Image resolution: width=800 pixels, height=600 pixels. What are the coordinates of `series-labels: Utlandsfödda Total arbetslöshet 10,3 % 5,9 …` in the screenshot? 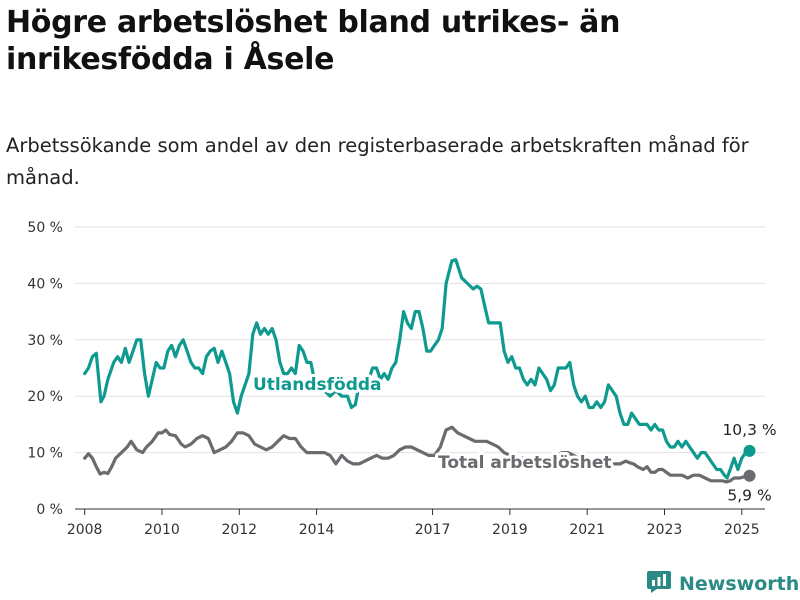 It's located at (514, 439).